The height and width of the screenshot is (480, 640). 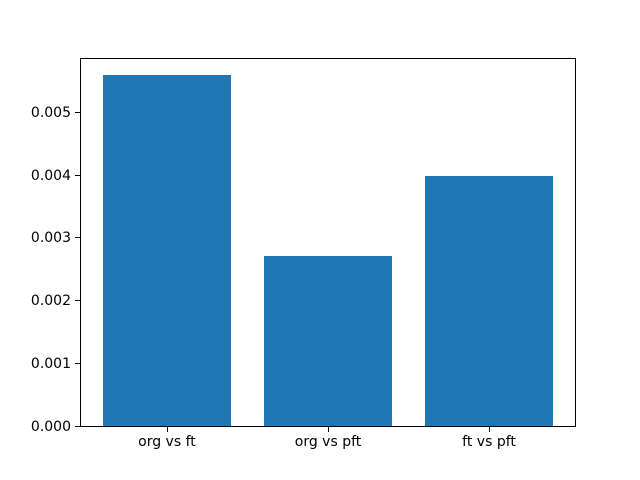 I want to click on y-tick-label: 0.003, so click(x=50, y=238).